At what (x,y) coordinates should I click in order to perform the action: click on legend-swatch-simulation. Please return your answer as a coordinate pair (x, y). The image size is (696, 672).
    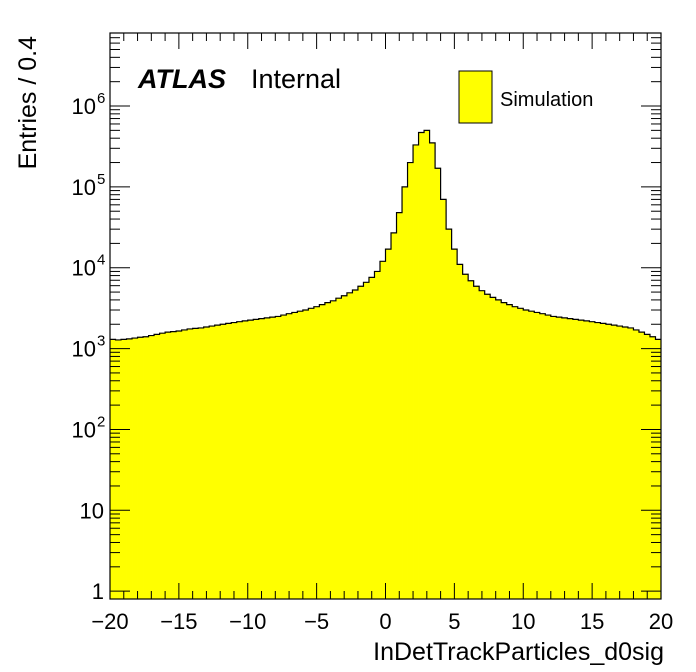
    Looking at the image, I should click on (475, 97).